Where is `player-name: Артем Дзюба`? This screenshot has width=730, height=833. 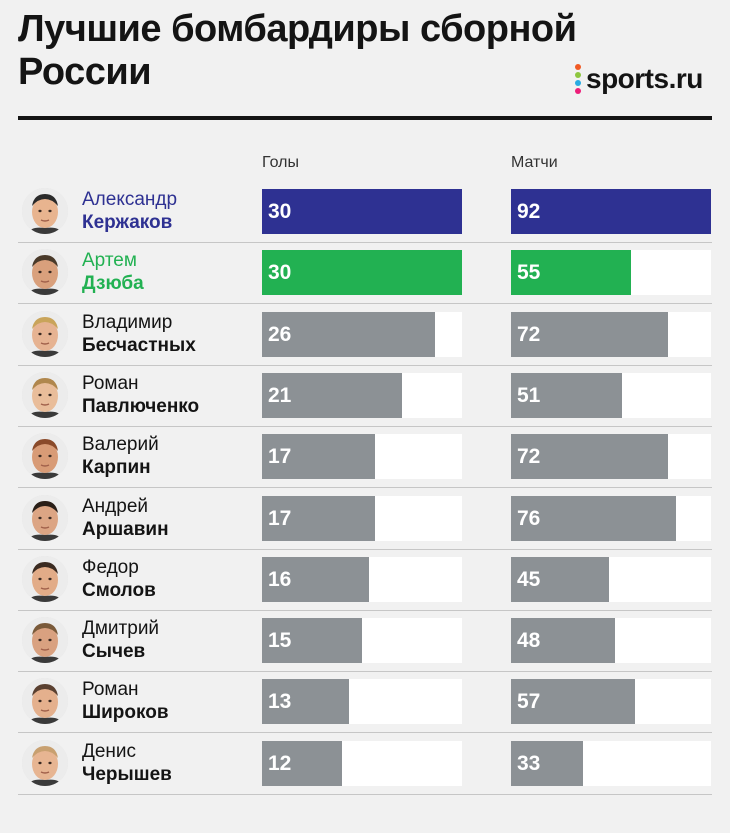
player-name: Артем Дзюба is located at coordinates (113, 272).